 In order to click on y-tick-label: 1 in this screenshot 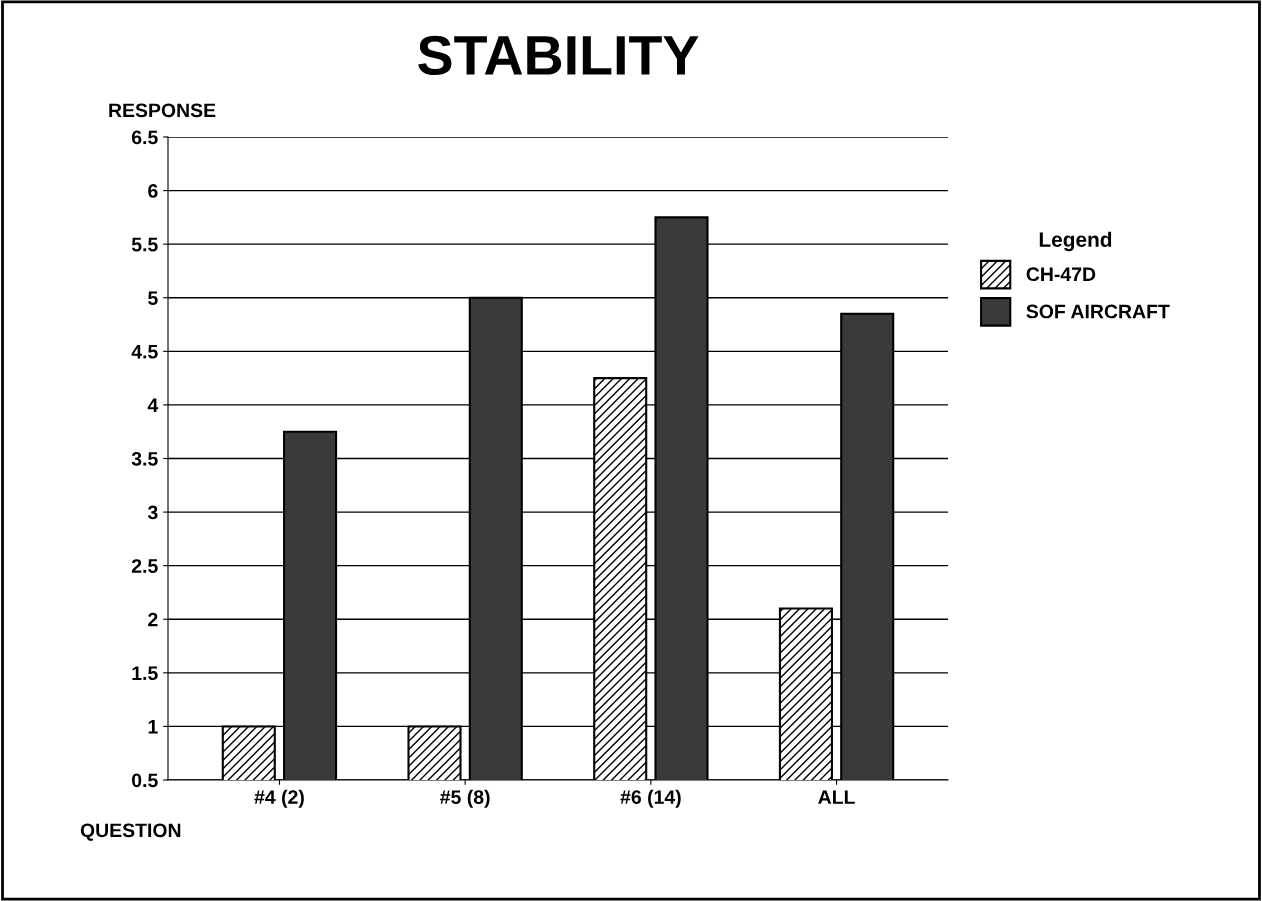, I will do `click(153, 727)`.